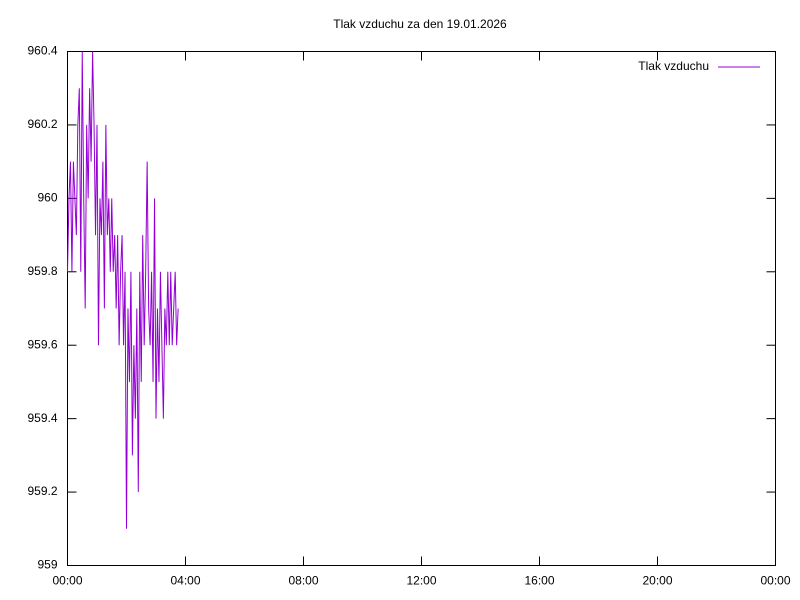  What do you see at coordinates (42, 344) in the screenshot?
I see `y-tick-label: 959.6` at bounding box center [42, 344].